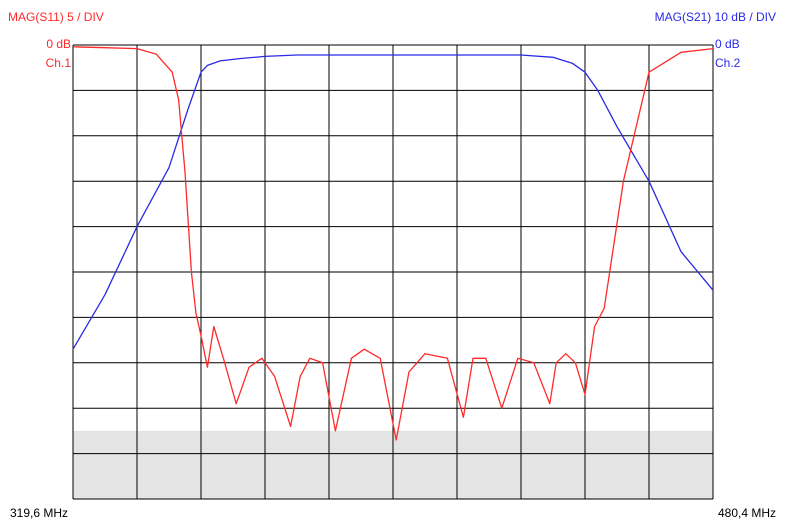 The height and width of the screenshot is (525, 787). Describe the element at coordinates (56, 17) in the screenshot. I see `ch1-scale-label: MAG(S11) 5 / DIV` at that location.